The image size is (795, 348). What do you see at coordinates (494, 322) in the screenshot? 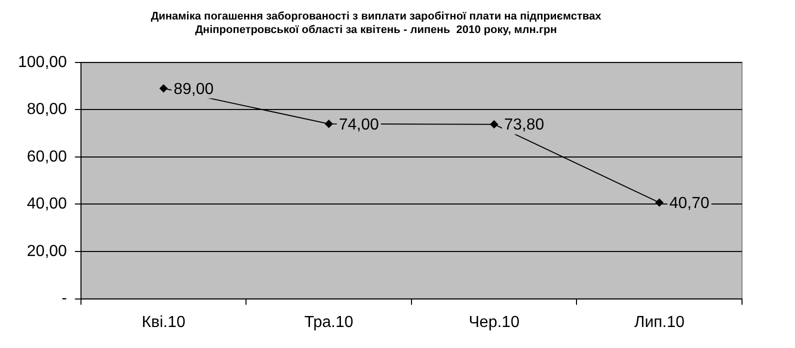
I see `x-tick-label: Чер.10` at bounding box center [494, 322].